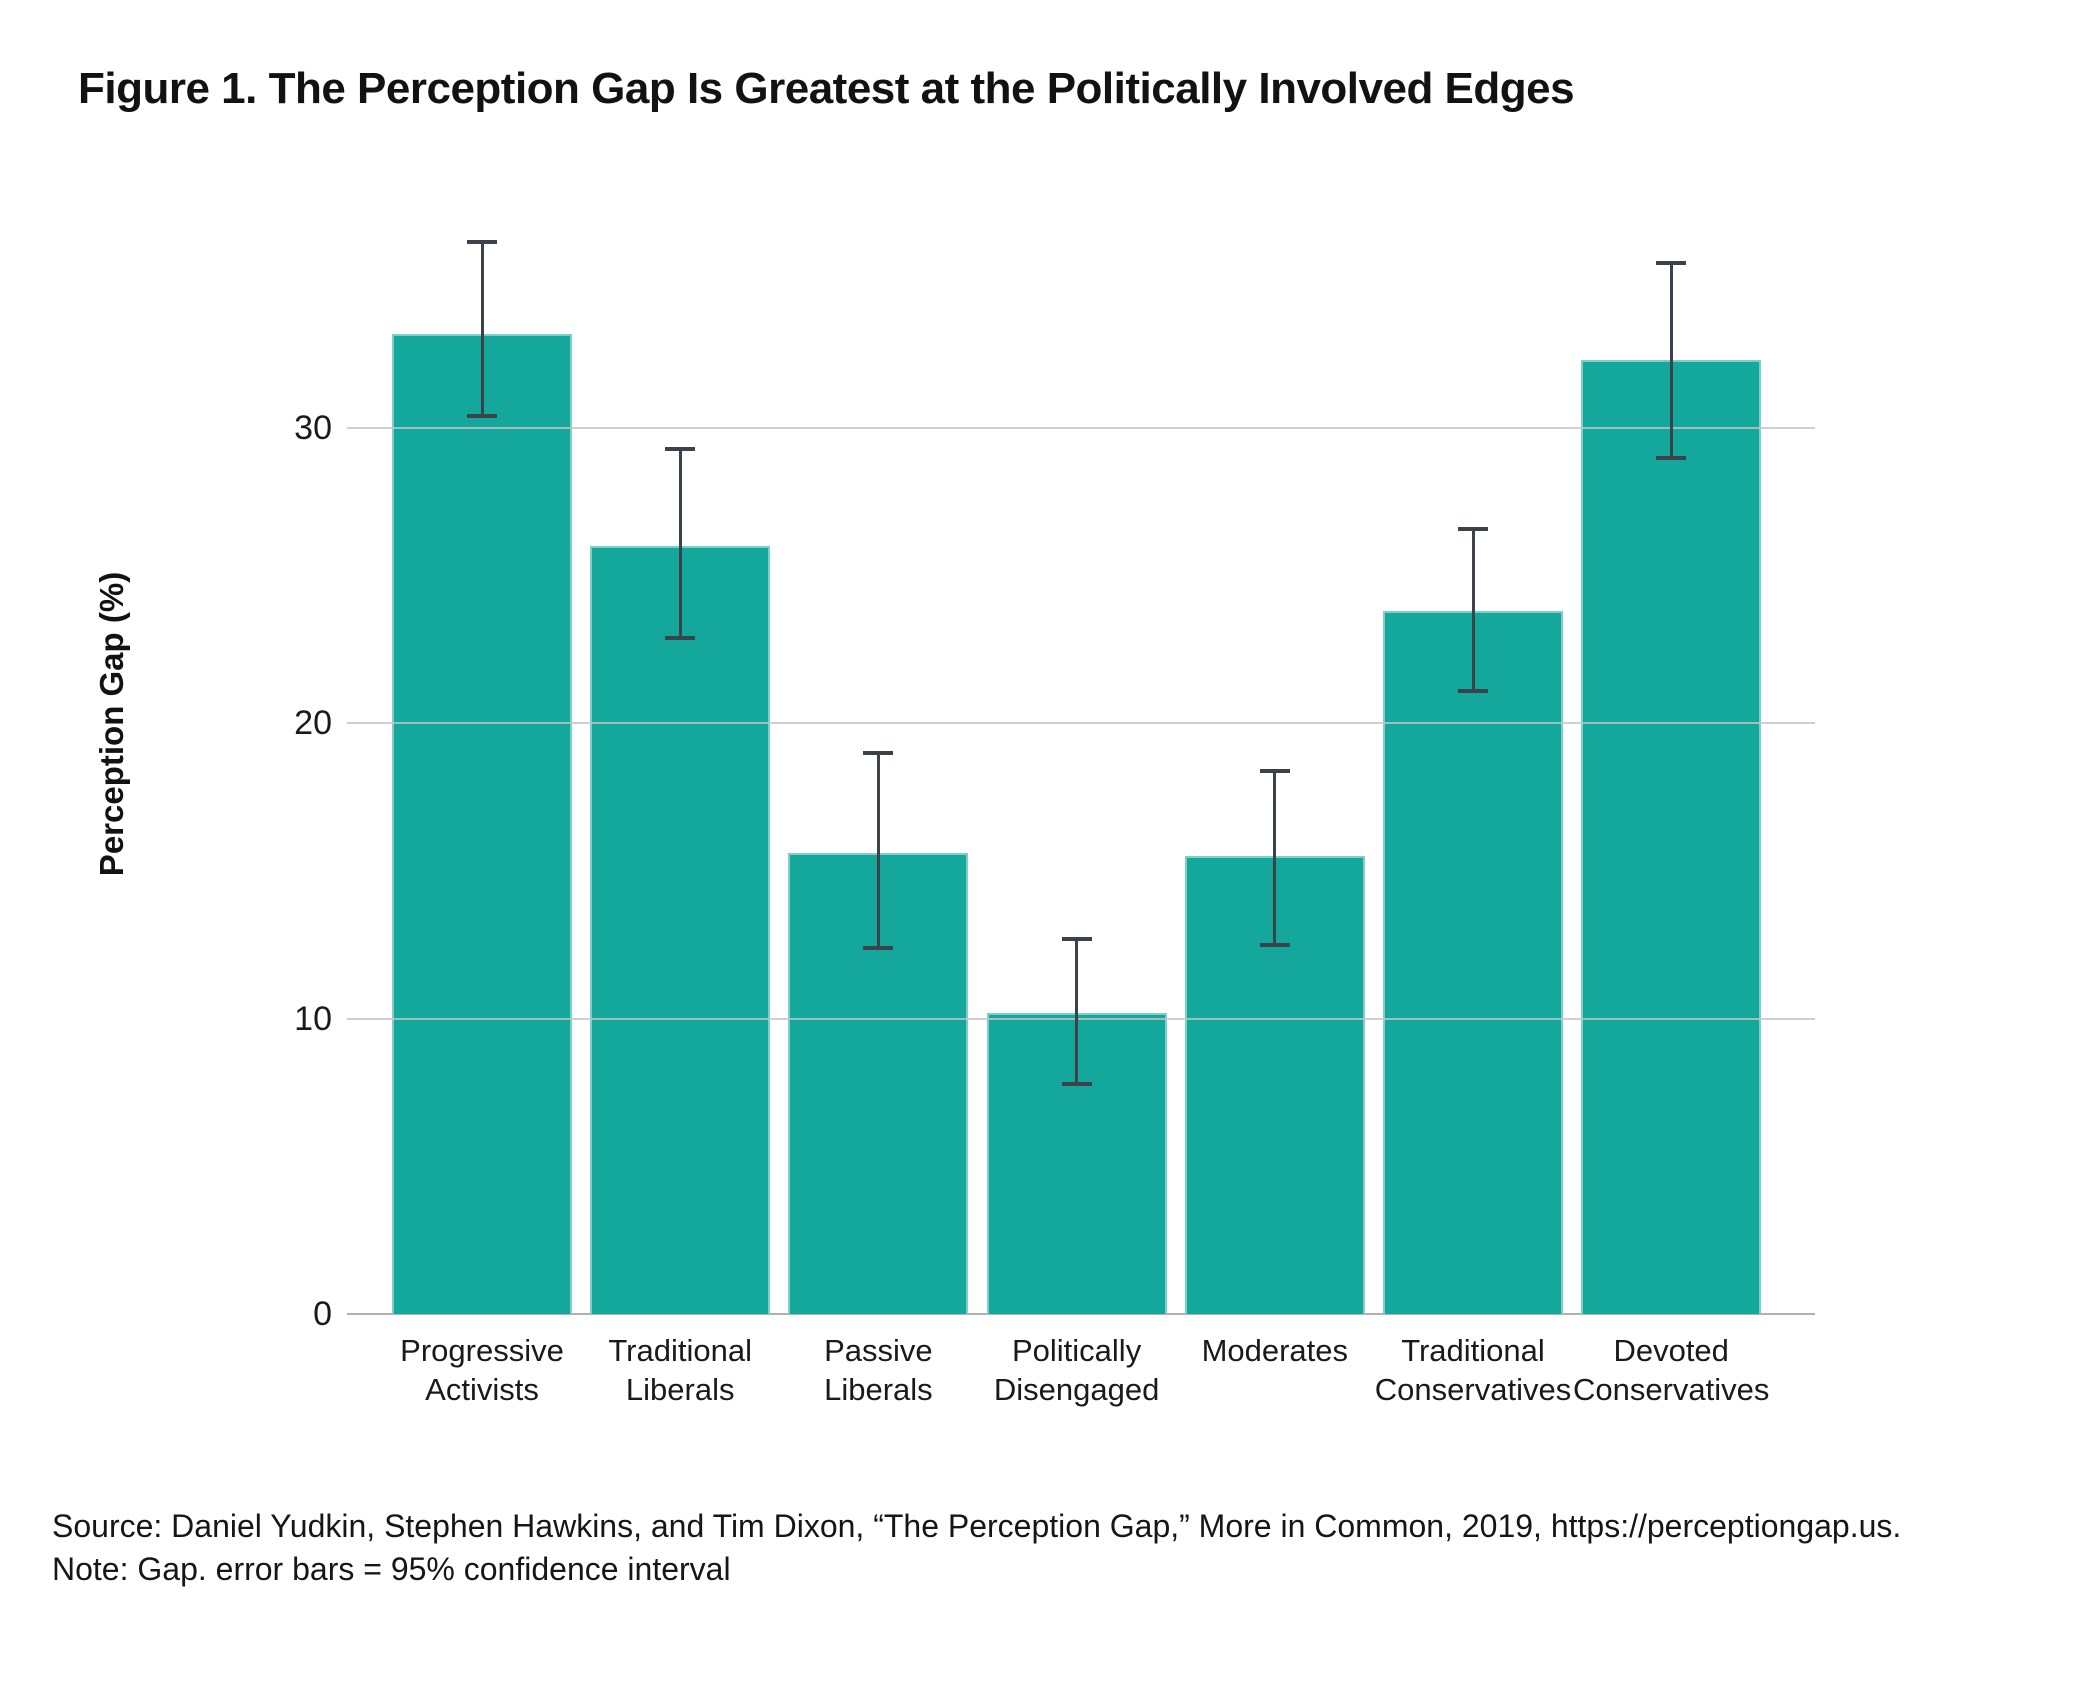 This screenshot has height=1703, width=2084. I want to click on x-axis-line, so click(1081, 1314).